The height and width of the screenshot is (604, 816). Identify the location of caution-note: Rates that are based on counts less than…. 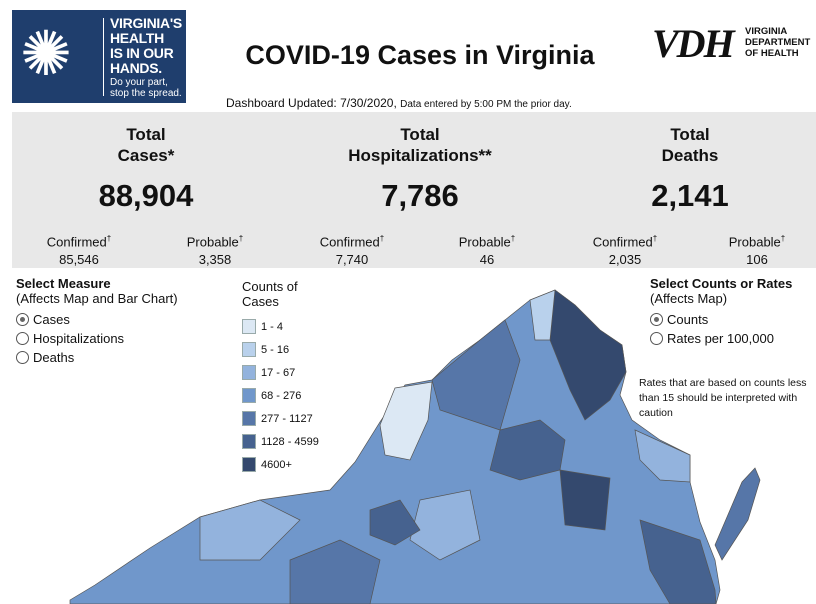
(723, 398).